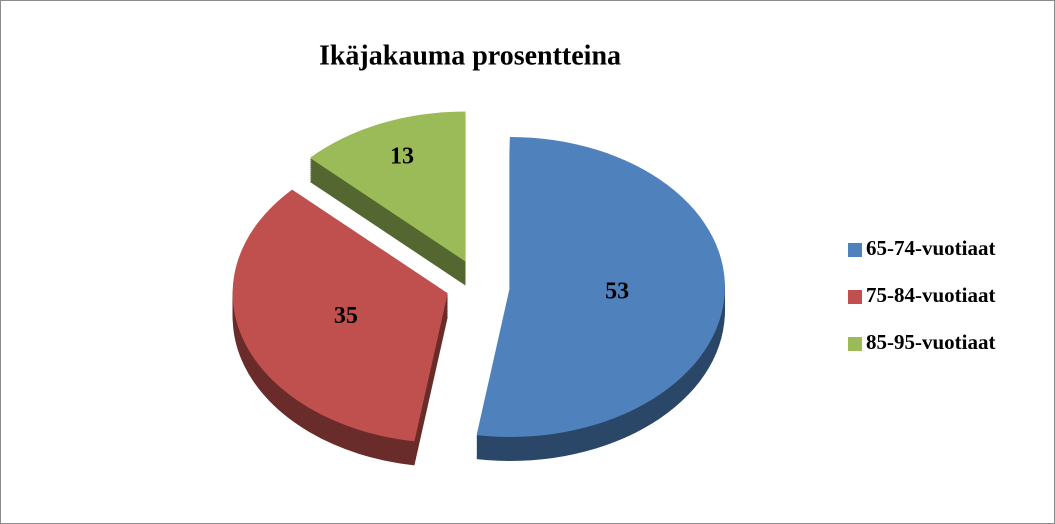 The image size is (1055, 524). Describe the element at coordinates (931, 248) in the screenshot. I see `legend-label: 65-74-vuotiaat` at that location.